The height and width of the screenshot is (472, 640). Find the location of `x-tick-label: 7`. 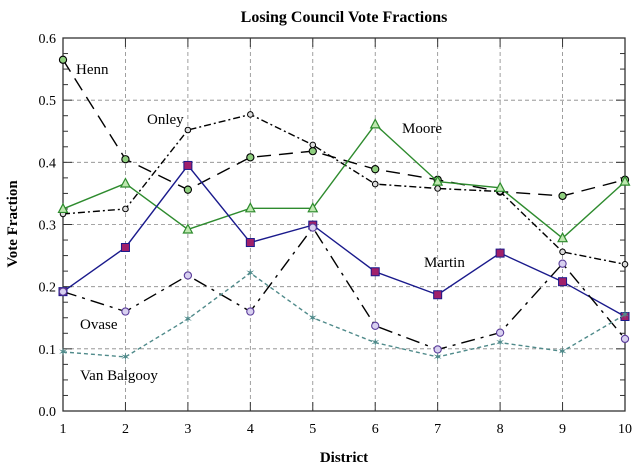

x-tick-label: 7 is located at coordinates (437, 429).